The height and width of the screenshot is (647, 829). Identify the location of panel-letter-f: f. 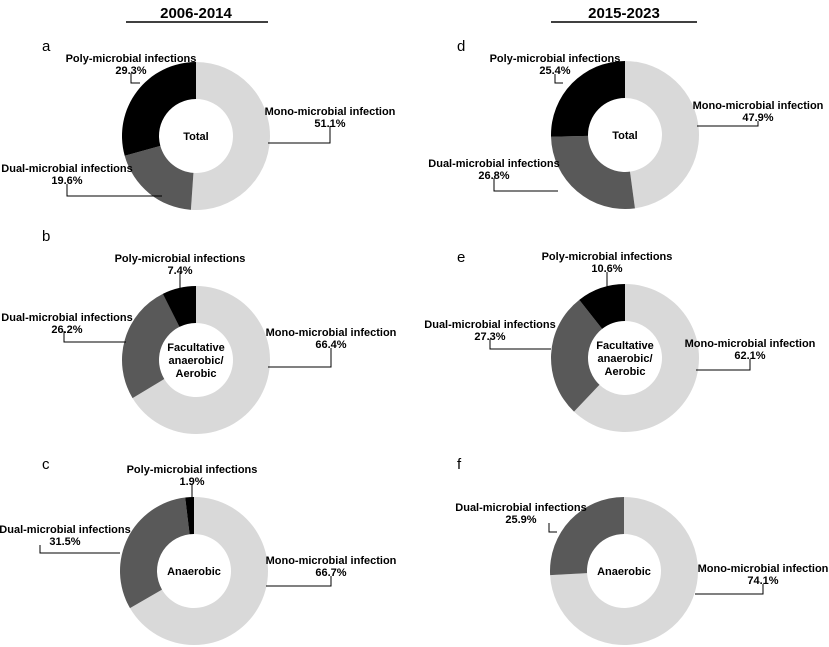
(459, 464).